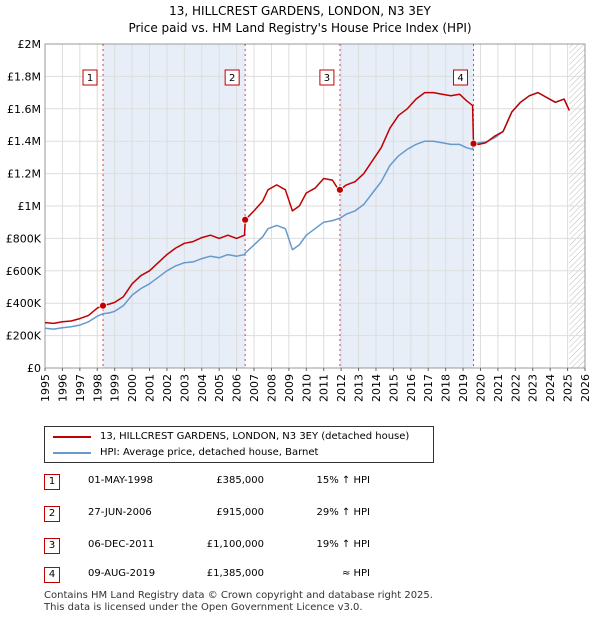 This screenshot has height=620, width=600. I want to click on x-tick-label: 1996, so click(62, 388).